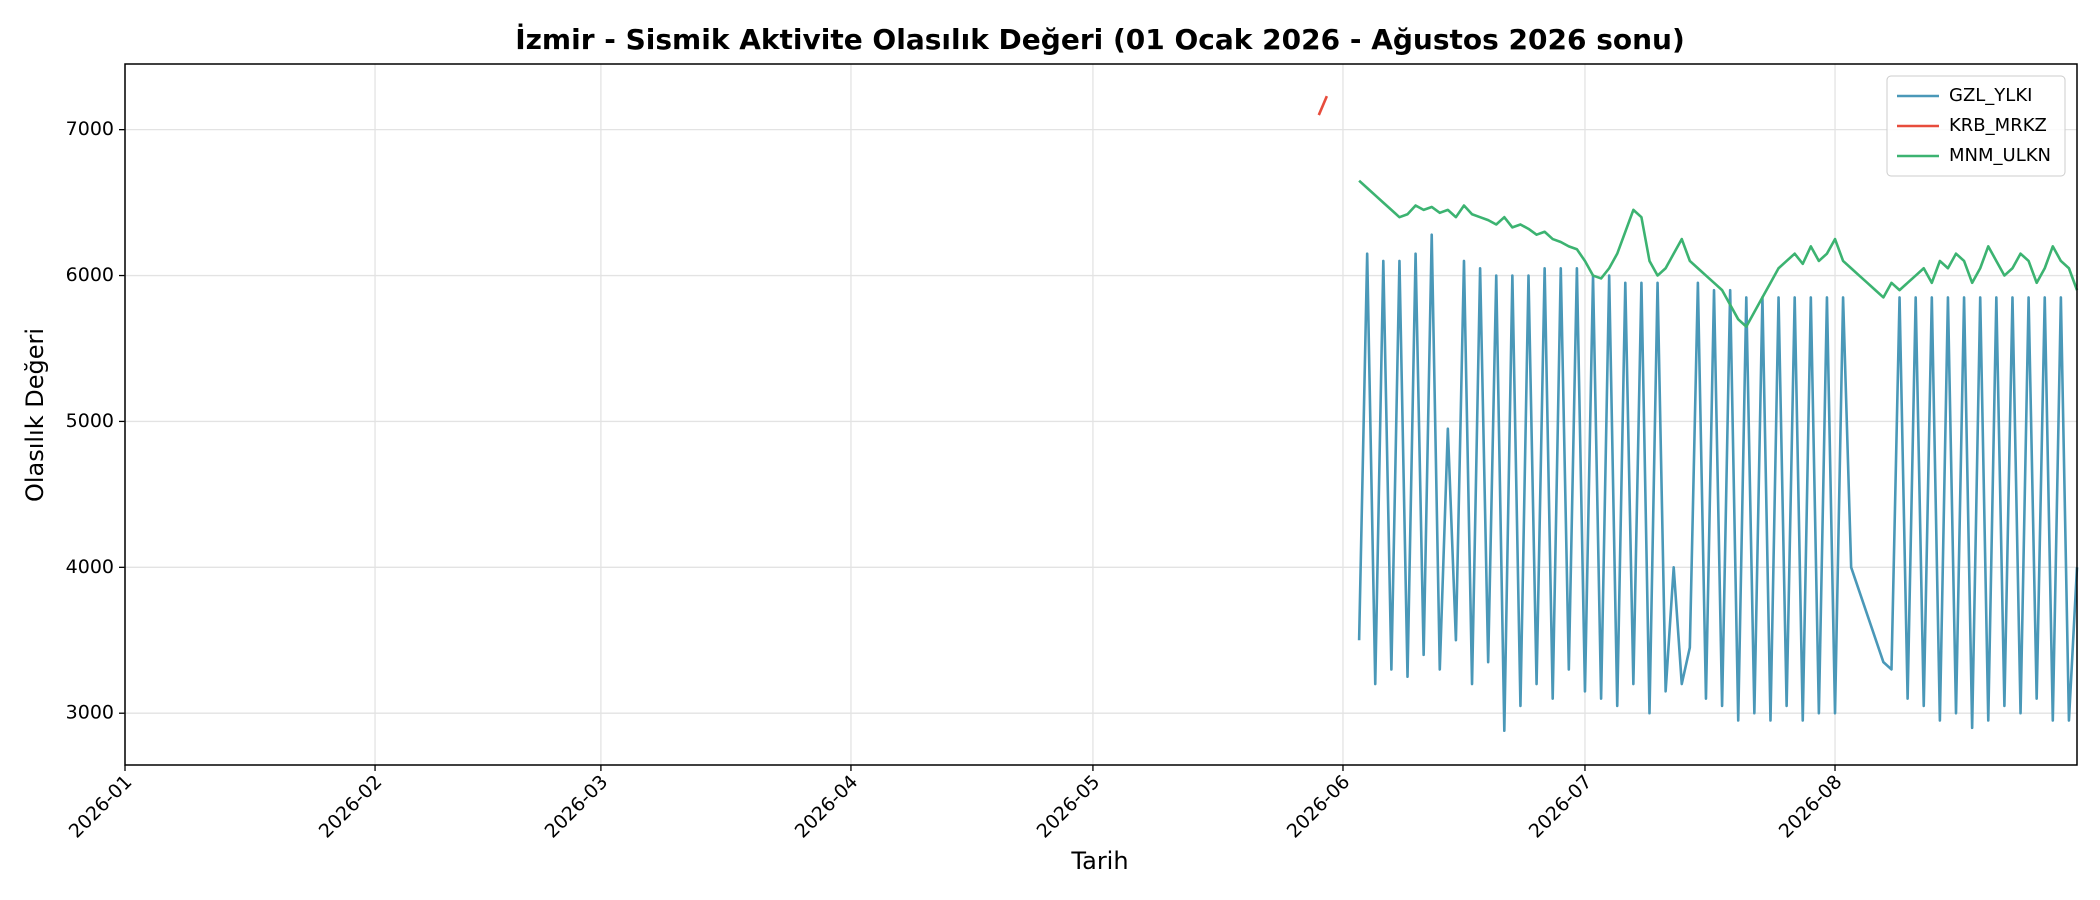 The height and width of the screenshot is (900, 2100). Describe the element at coordinates (1099, 861) in the screenshot. I see `x-axis-label: Tarih` at that location.